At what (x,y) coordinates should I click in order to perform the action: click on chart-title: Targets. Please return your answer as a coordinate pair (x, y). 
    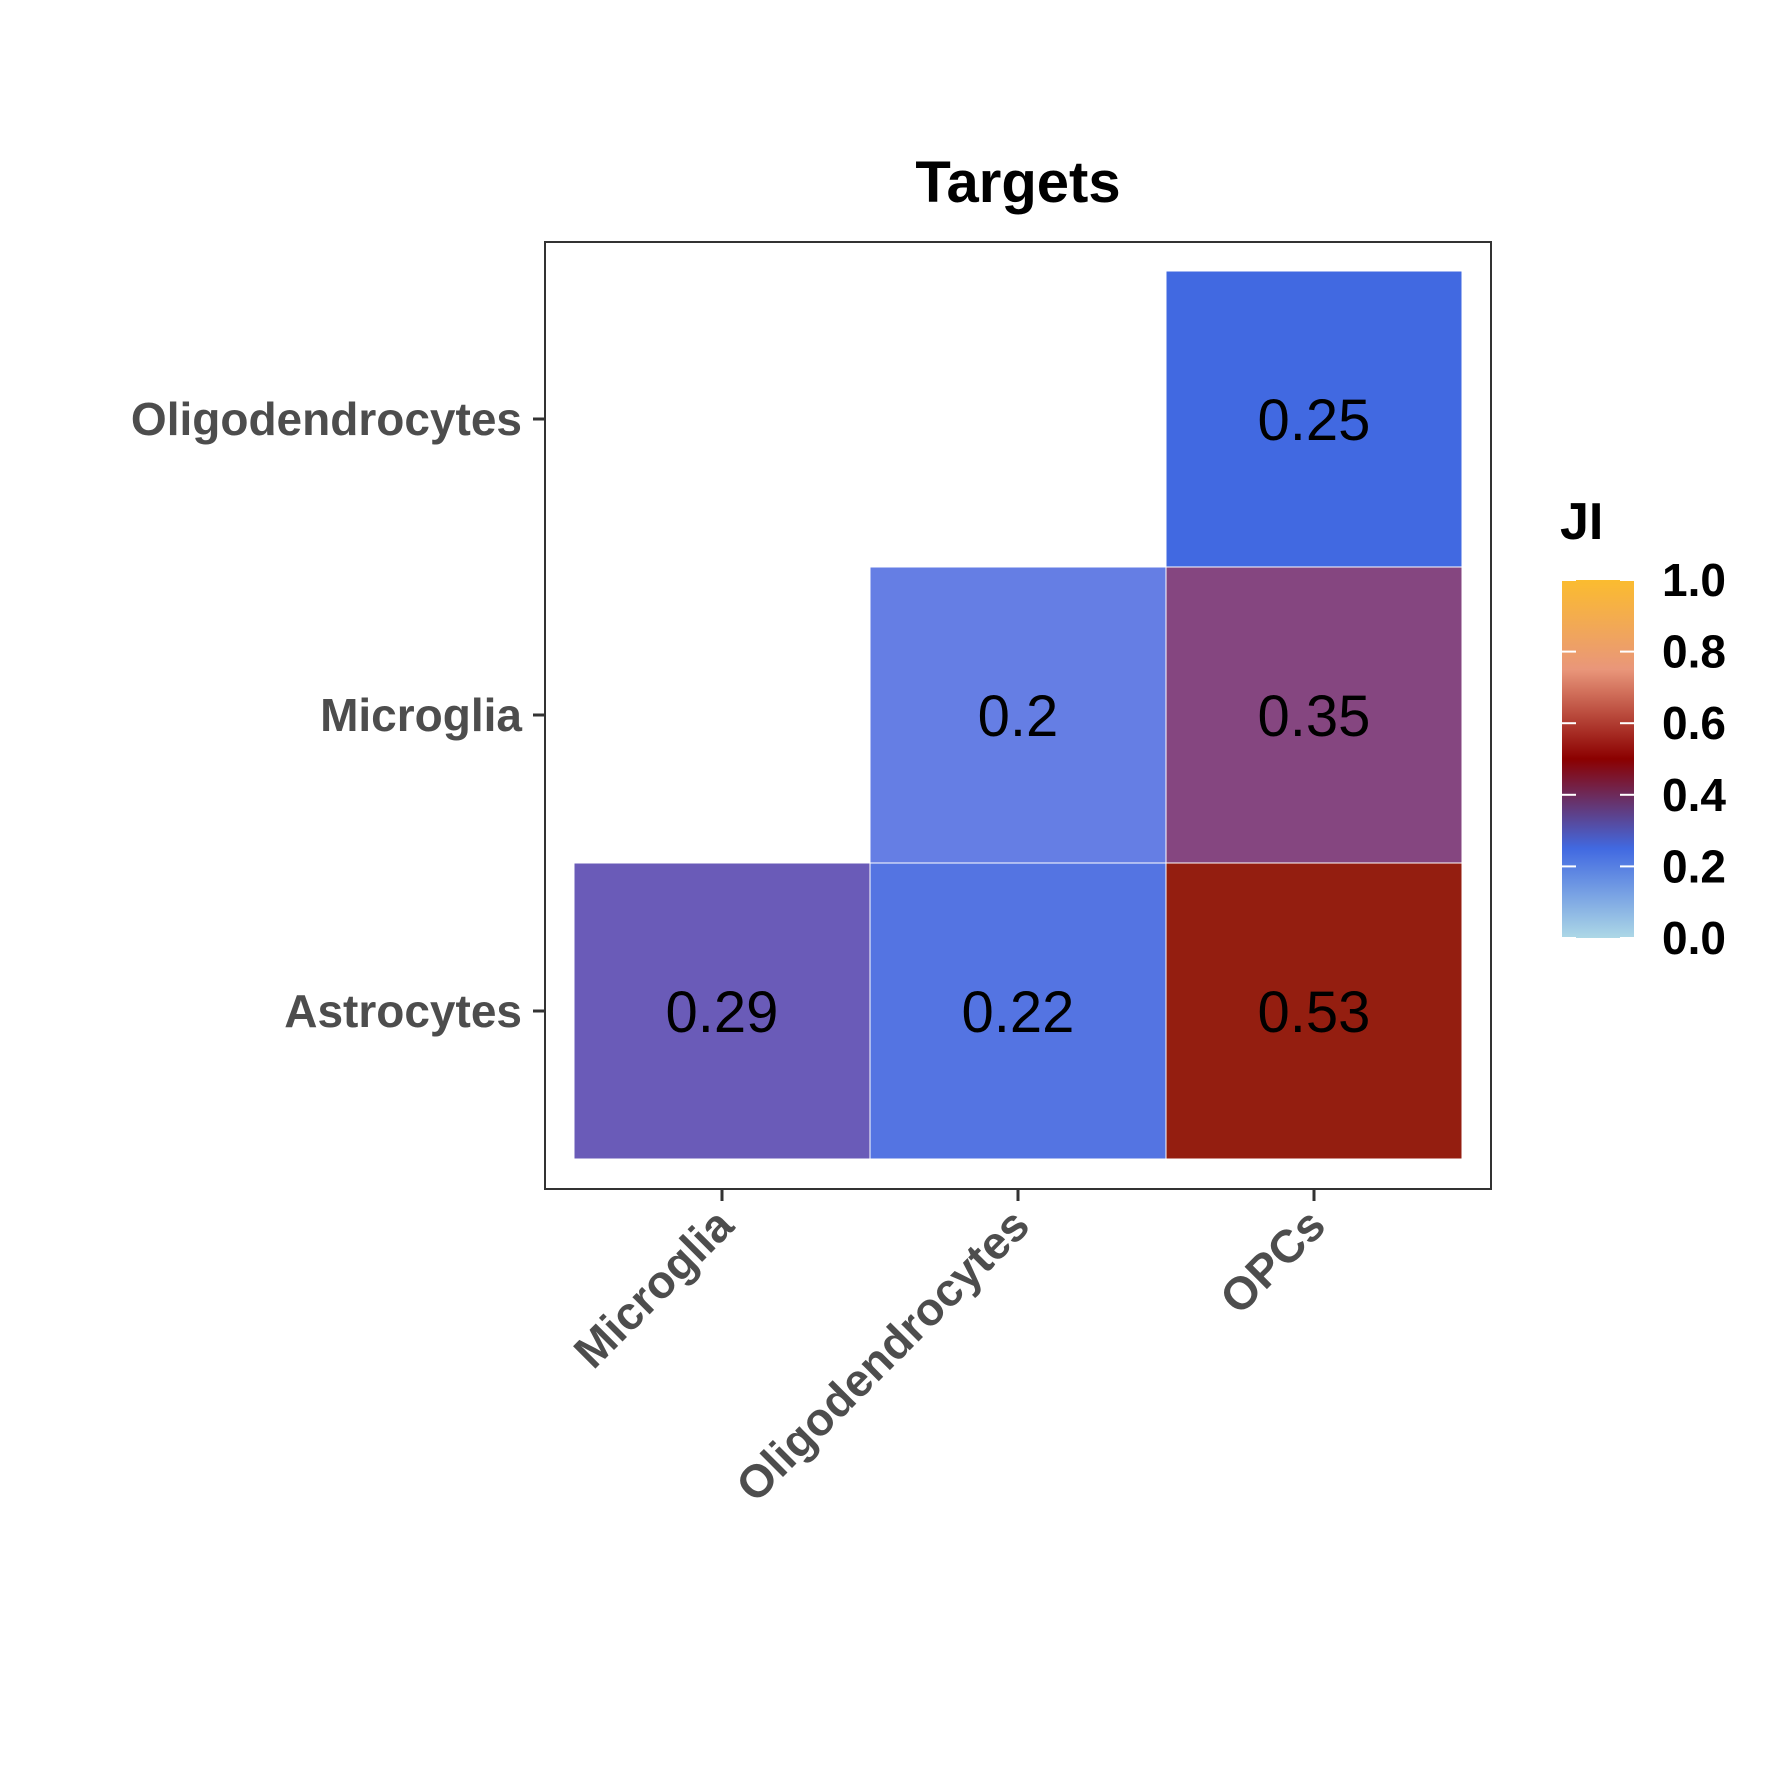
    Looking at the image, I should click on (1017, 182).